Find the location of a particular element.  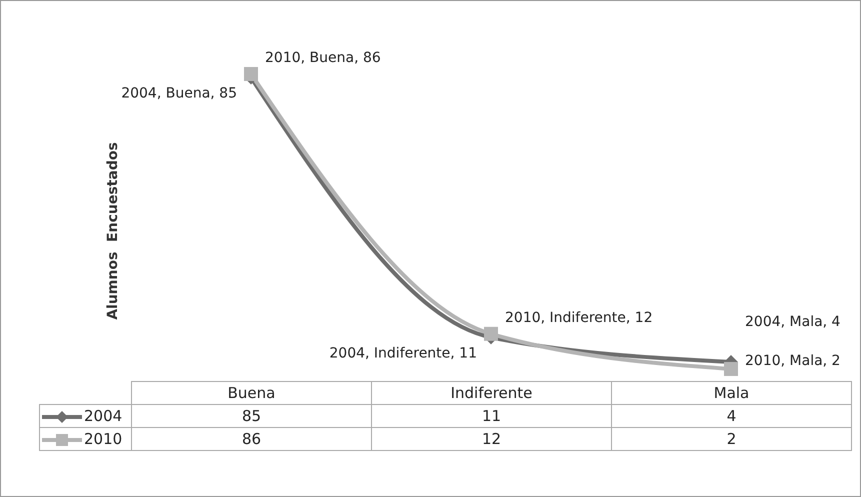

legend-label: 2010 is located at coordinates (103, 439).